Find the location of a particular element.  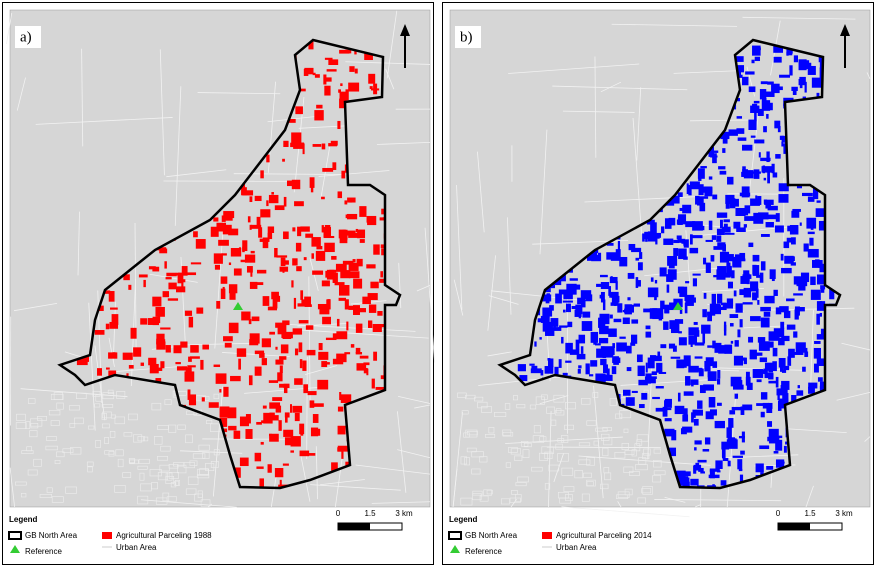

scale-label: 3 km is located at coordinates (844, 513).